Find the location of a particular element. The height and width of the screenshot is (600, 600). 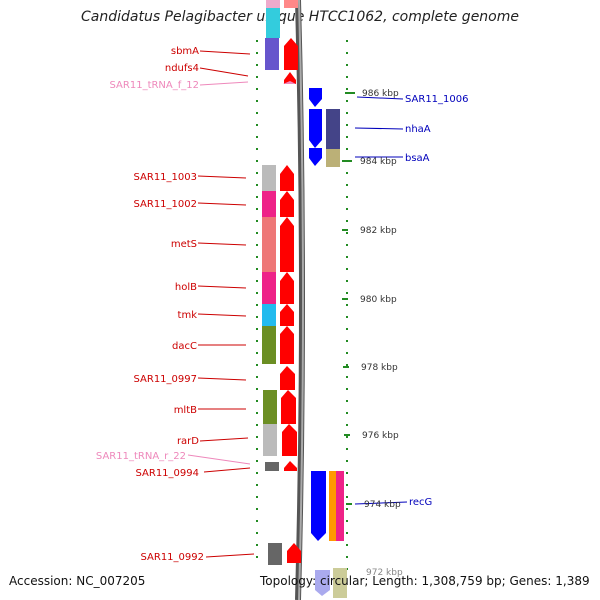

genome-backbone is located at coordinates (300, 300).